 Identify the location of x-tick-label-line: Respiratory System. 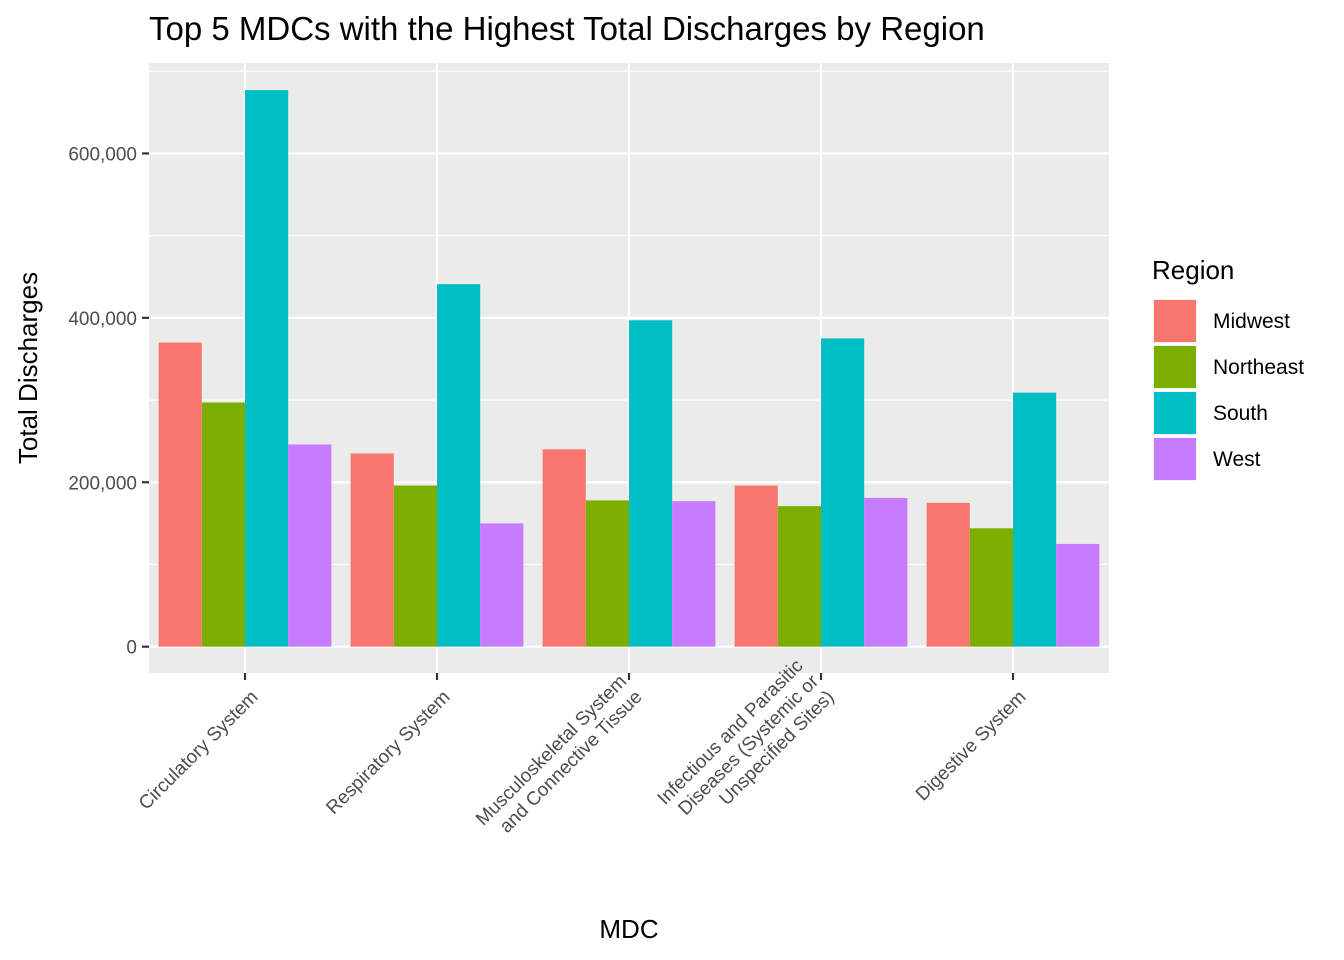
(388, 753).